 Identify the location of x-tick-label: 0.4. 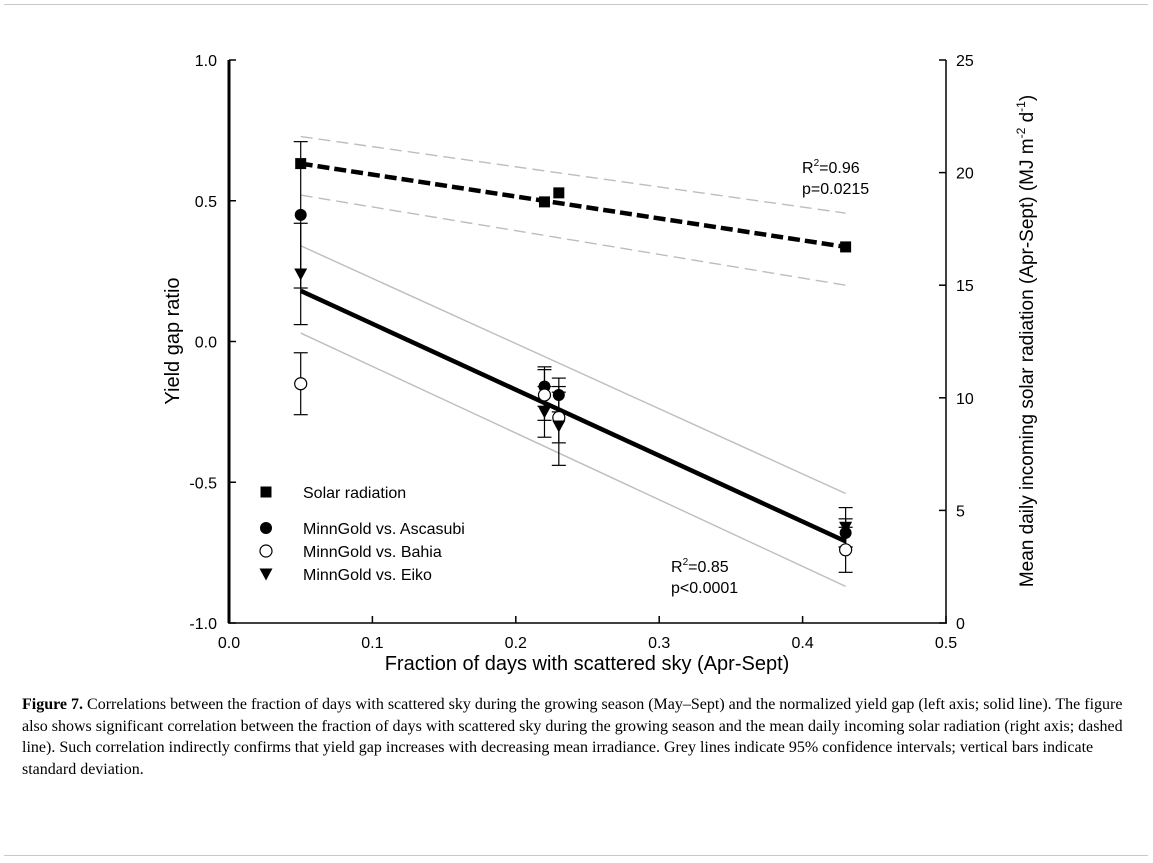
(802, 643).